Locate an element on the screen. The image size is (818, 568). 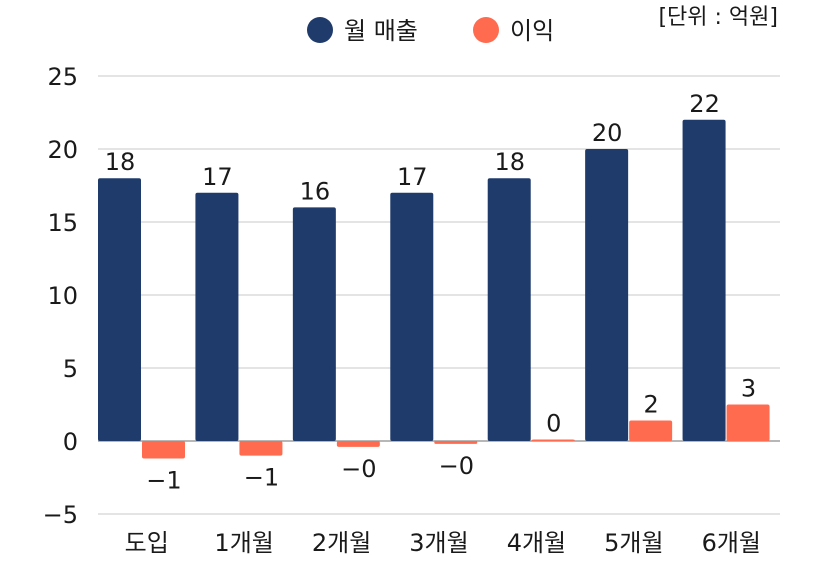
legend: 월 매출 이익 is located at coordinates (430, 31).